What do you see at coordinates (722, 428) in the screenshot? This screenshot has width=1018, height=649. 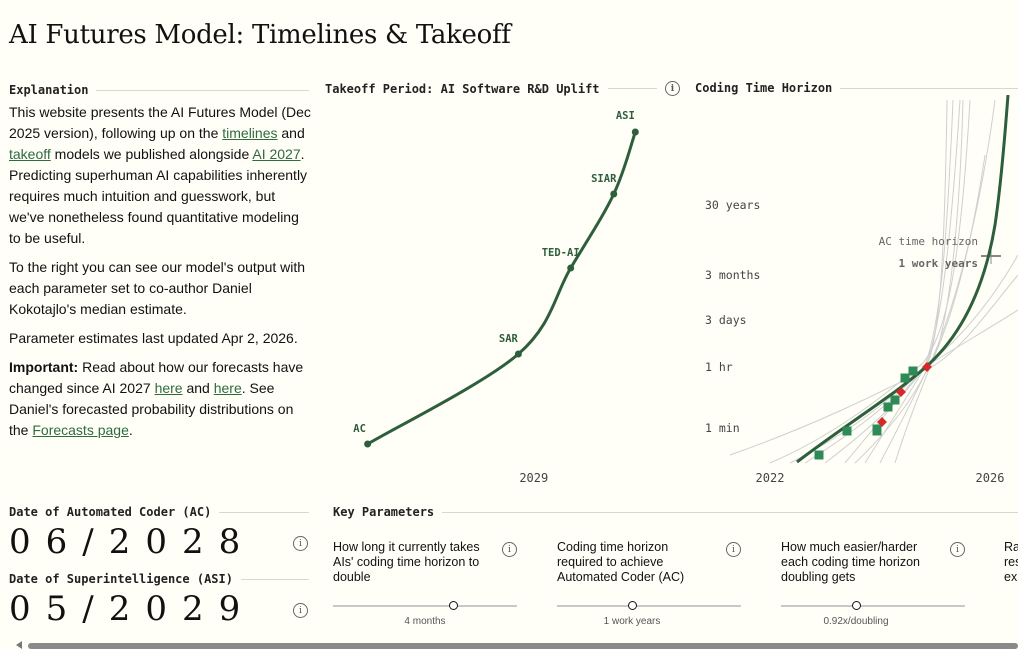 I see `y-tick-label: 1 min` at bounding box center [722, 428].